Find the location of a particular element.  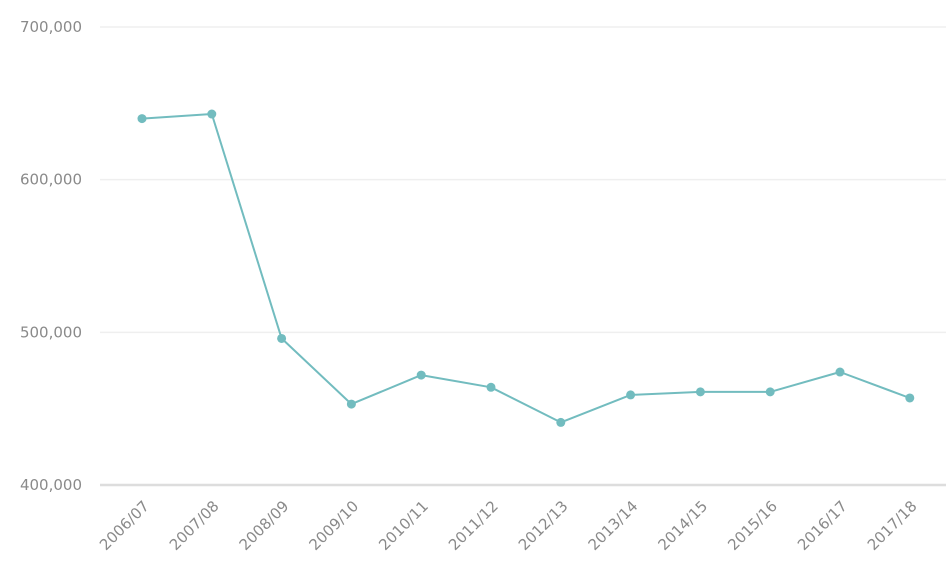

x-tick-label: 2013/14 is located at coordinates (613, 525).